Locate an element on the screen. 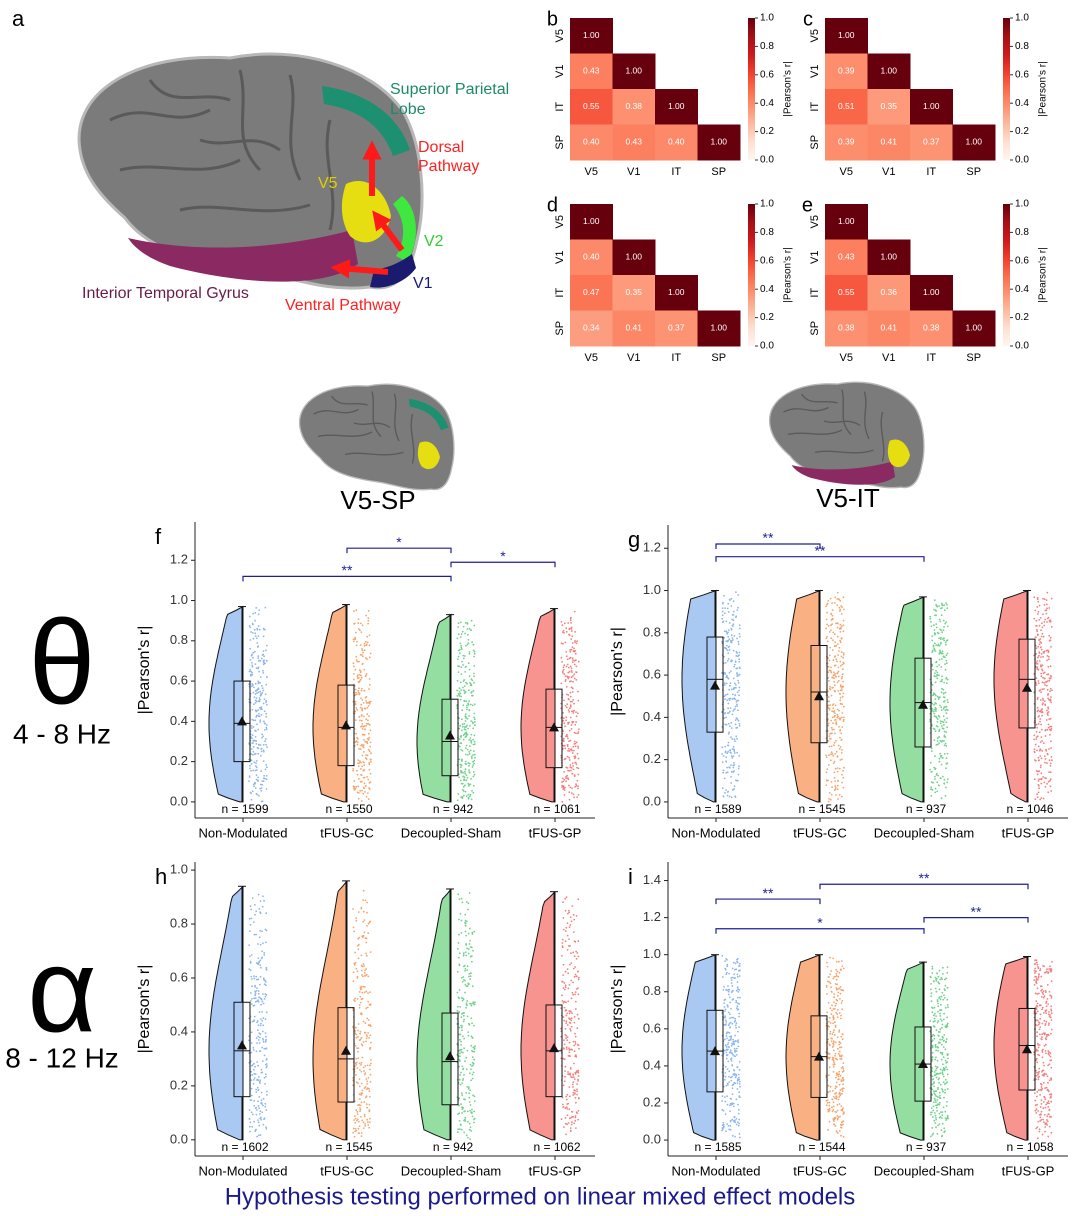 This screenshot has height=1216, width=1080. panel-label: d is located at coordinates (552, 205).